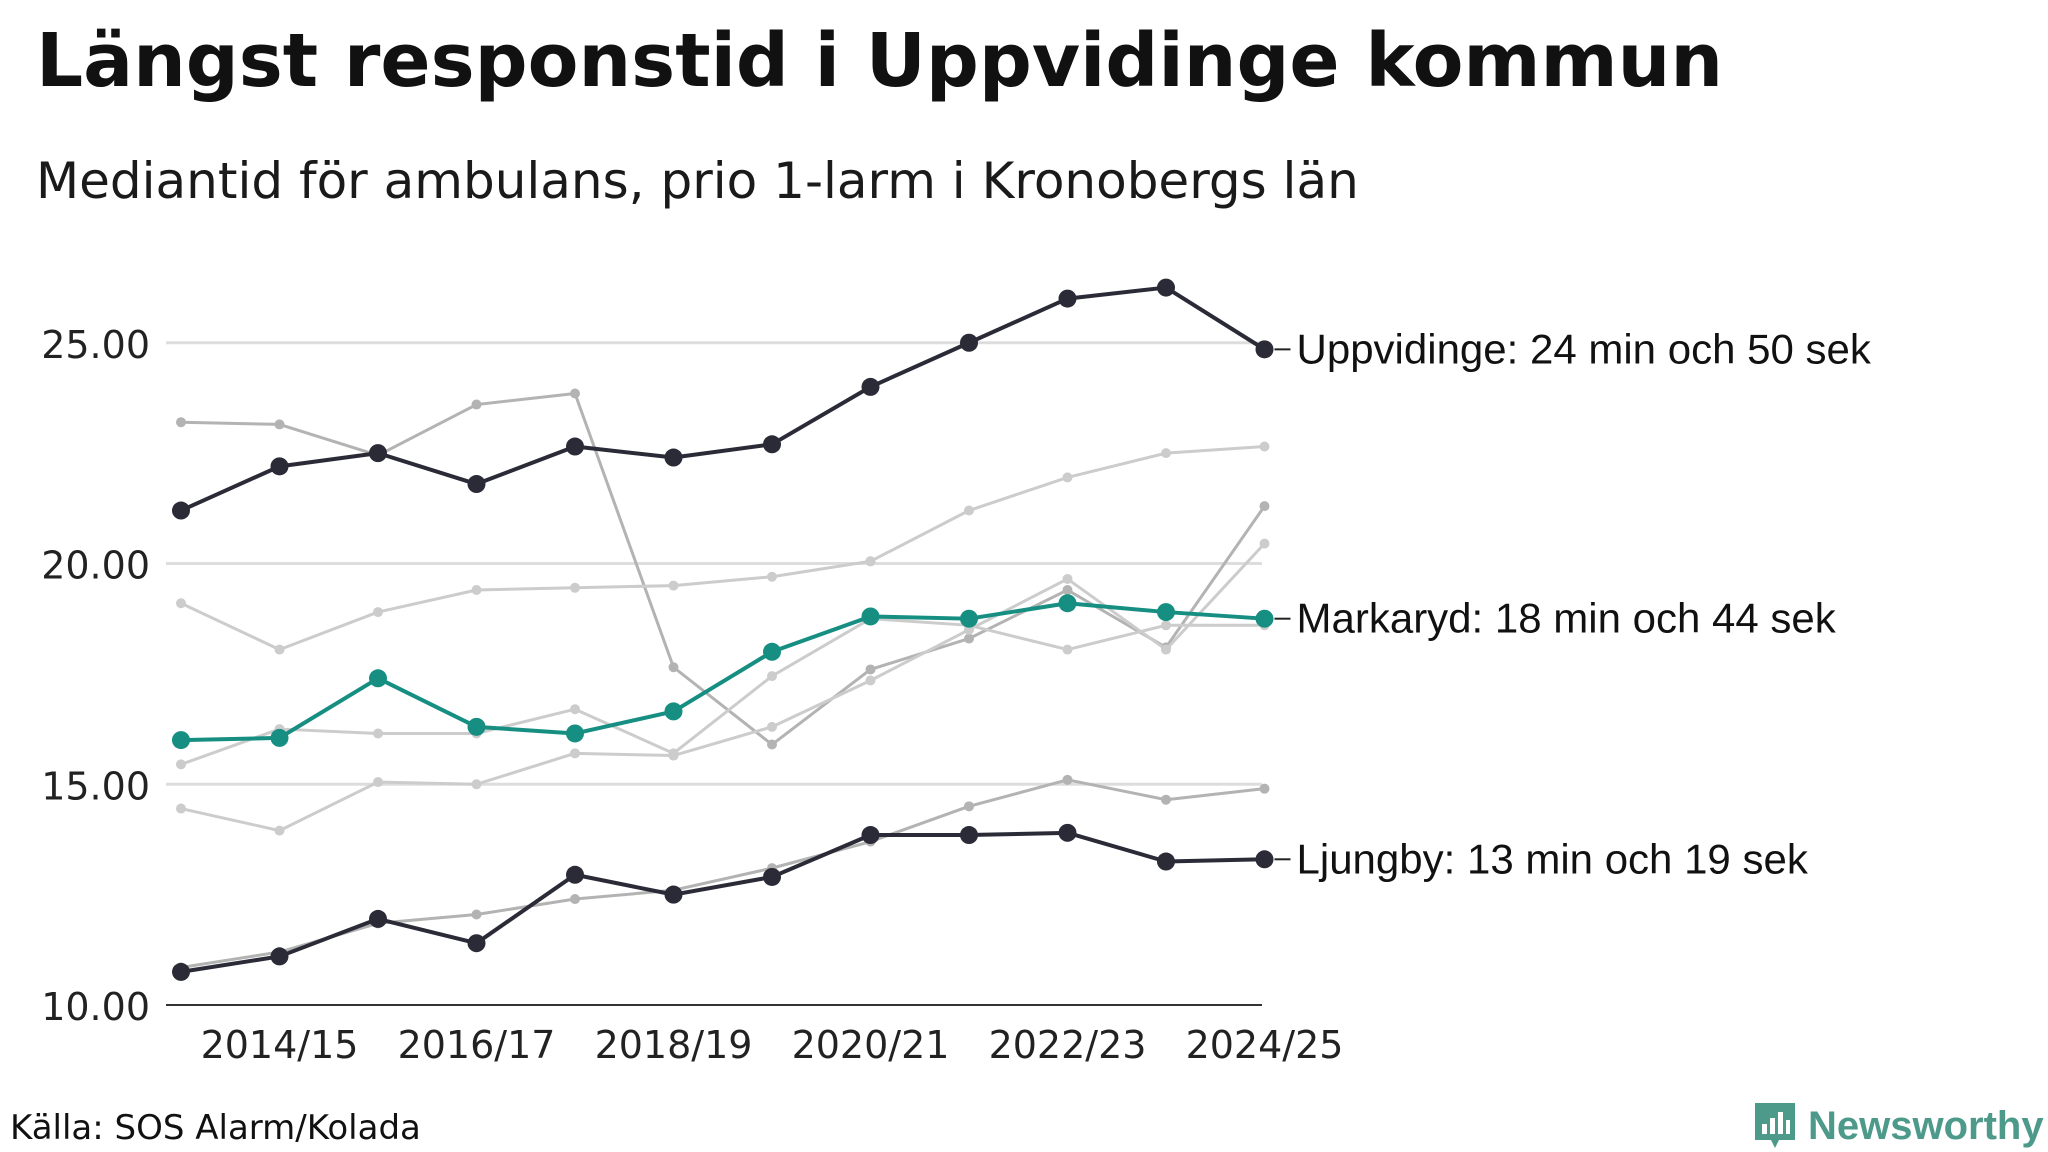 The image size is (2048, 1152). Describe the element at coordinates (674, 1045) in the screenshot. I see `x-tick-label: 2018/19` at that location.